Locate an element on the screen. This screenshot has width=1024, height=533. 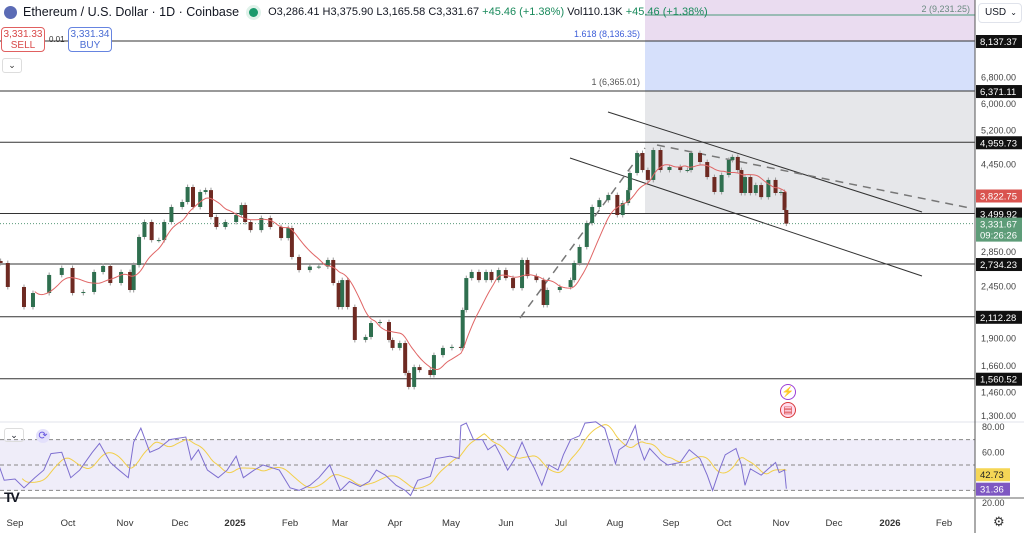
dashed-trendline is located at coordinates (813, 176).